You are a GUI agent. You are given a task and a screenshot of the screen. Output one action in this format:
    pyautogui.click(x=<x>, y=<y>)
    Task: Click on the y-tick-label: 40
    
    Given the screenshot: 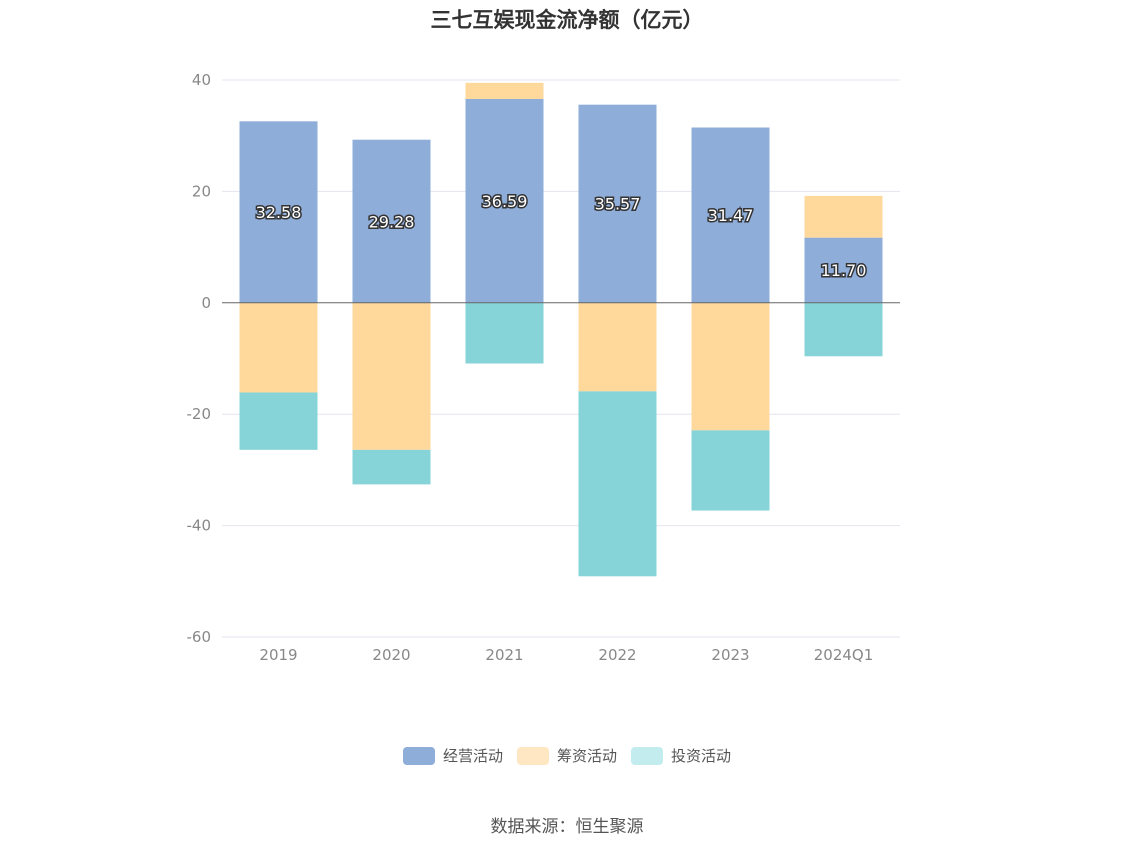 What is the action you would take?
    pyautogui.click(x=201, y=80)
    